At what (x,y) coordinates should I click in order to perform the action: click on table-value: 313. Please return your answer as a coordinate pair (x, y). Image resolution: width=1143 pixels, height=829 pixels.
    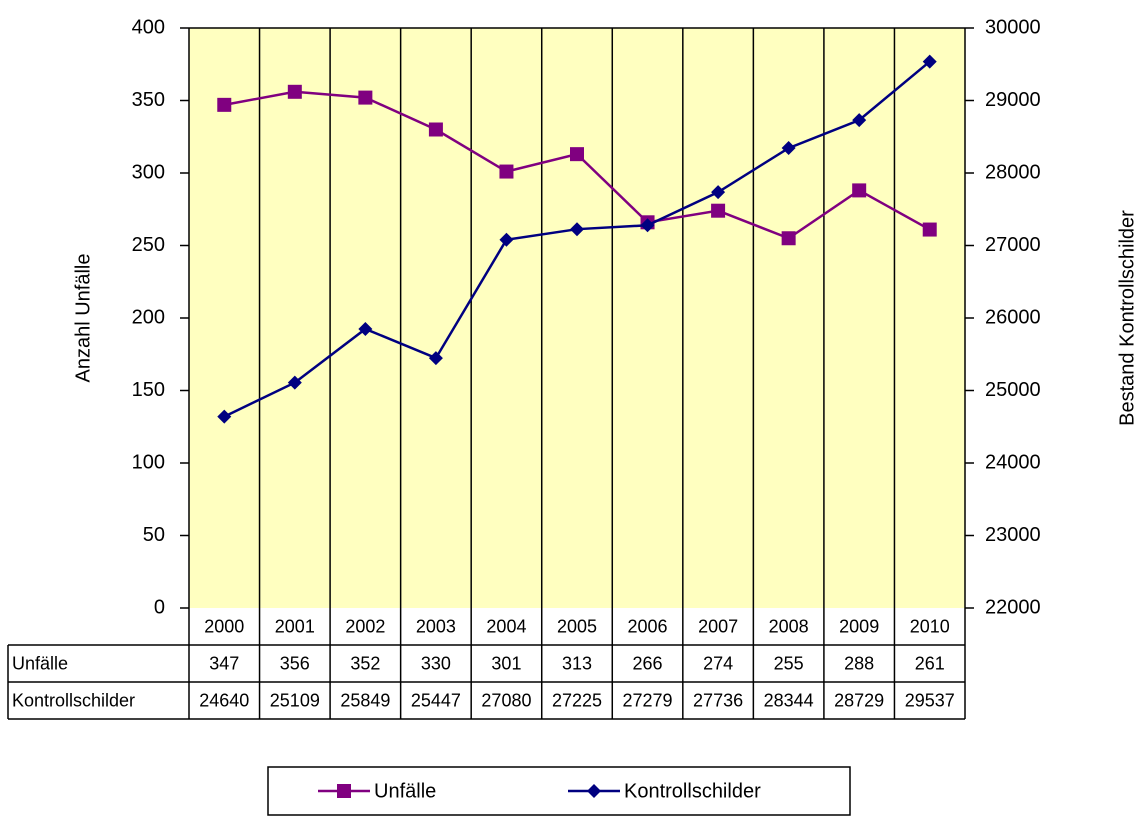
    Looking at the image, I should click on (577, 663).